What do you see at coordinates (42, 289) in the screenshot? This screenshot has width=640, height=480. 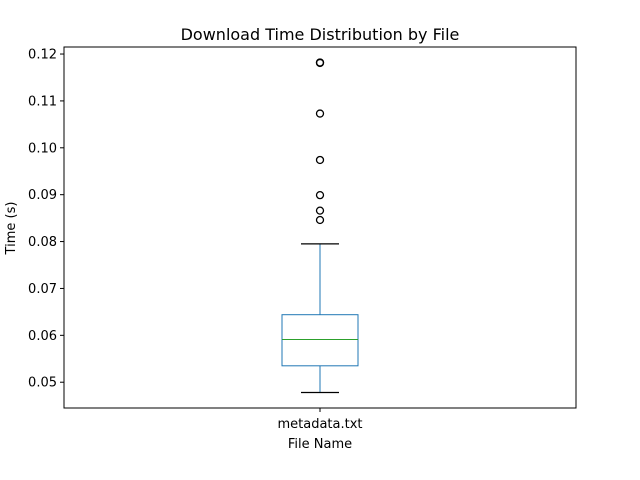 I see `y-tick-label: 0.07` at bounding box center [42, 289].